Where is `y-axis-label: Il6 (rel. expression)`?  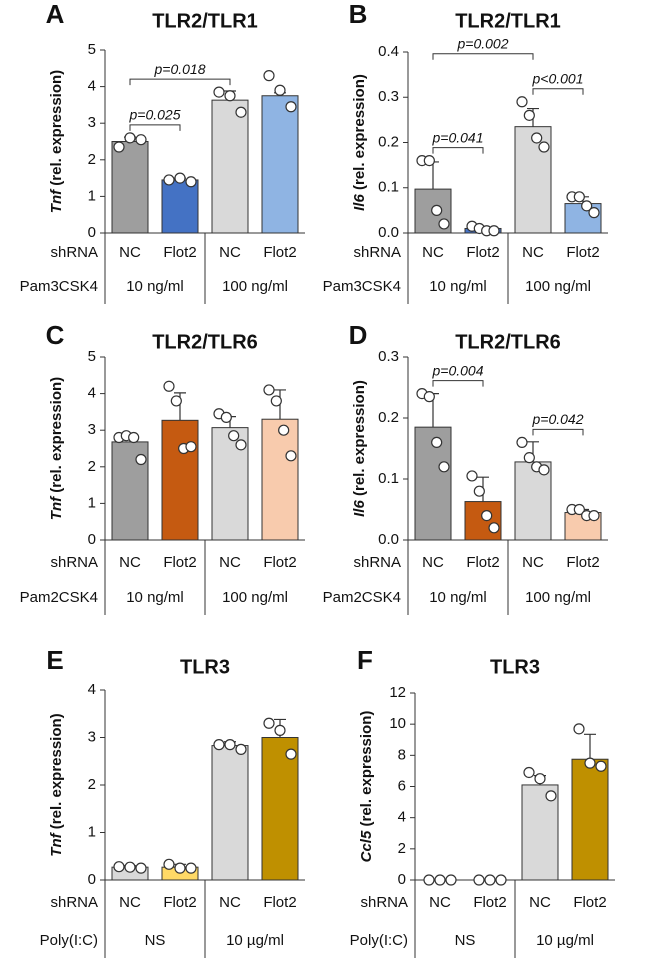 y-axis-label: Il6 (rel. expression) is located at coordinates (359, 448).